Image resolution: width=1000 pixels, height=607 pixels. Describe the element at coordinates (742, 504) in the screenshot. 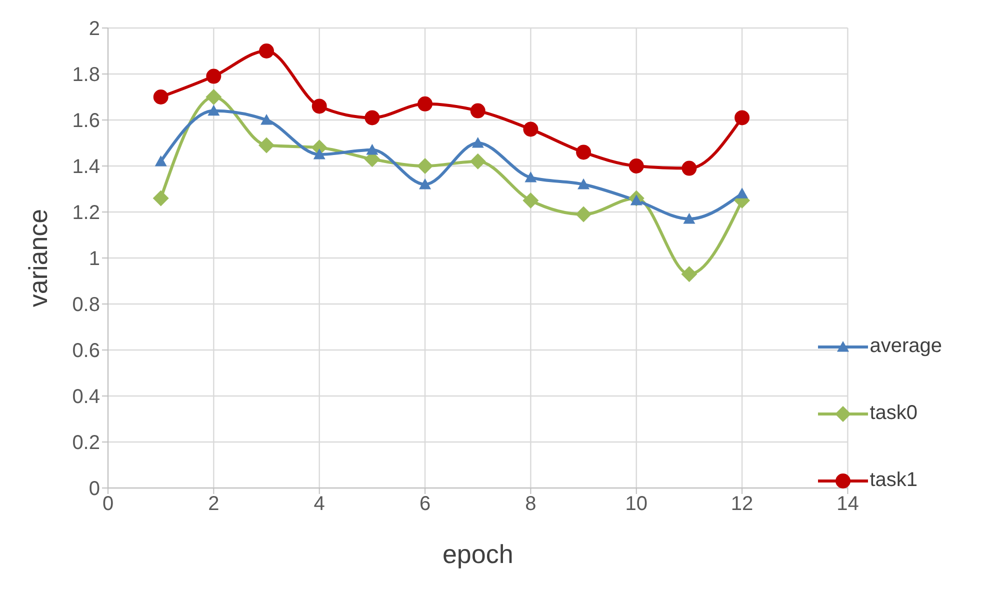

I see `x-tick-label: 12` at that location.